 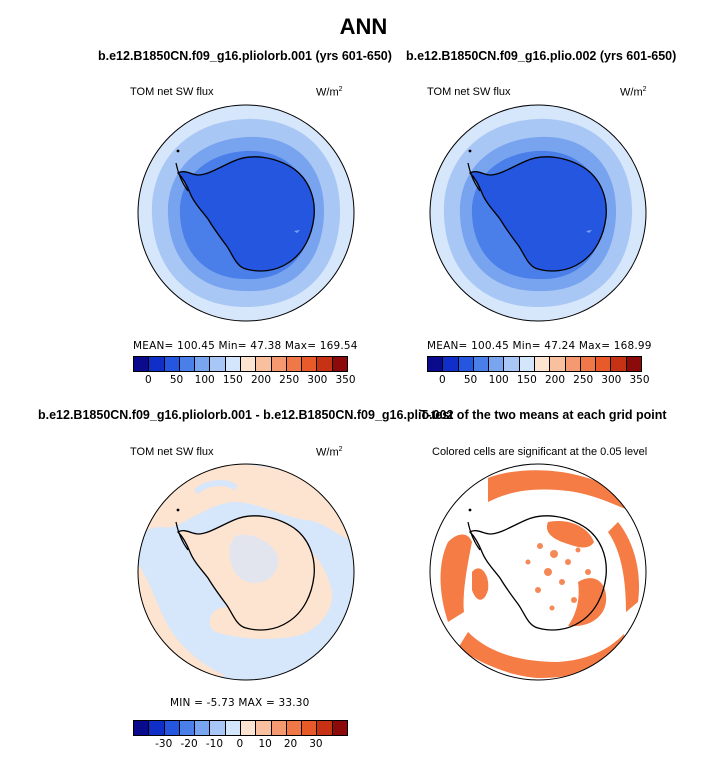 What do you see at coordinates (329, 452) in the screenshot?
I see `panel3-units-label: W/m2` at bounding box center [329, 452].